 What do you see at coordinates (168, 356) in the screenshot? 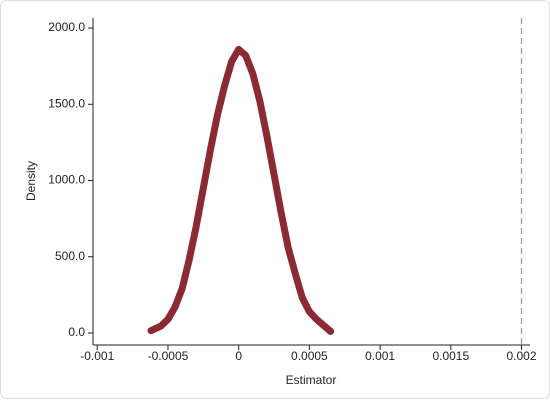
I see `x-tick-label: -0.0005` at bounding box center [168, 356].